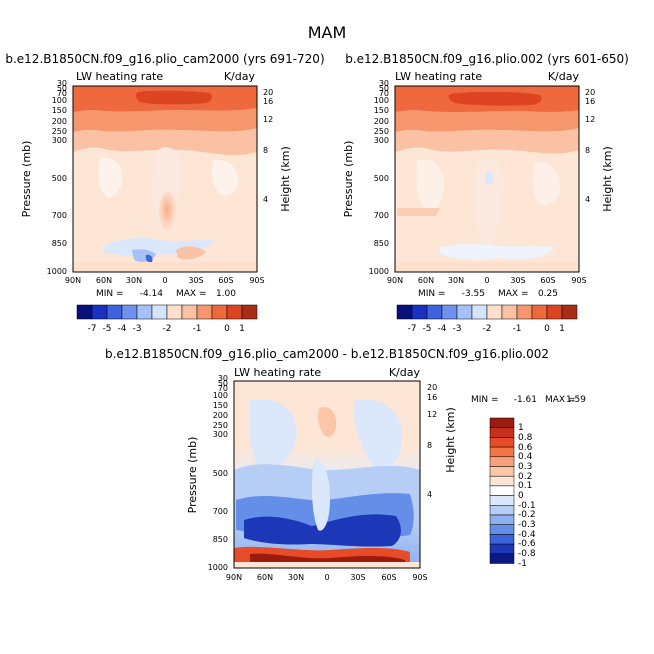  What do you see at coordinates (525, 448) in the screenshot?
I see `cbar-c-label-0.6: 0.6` at bounding box center [525, 448].